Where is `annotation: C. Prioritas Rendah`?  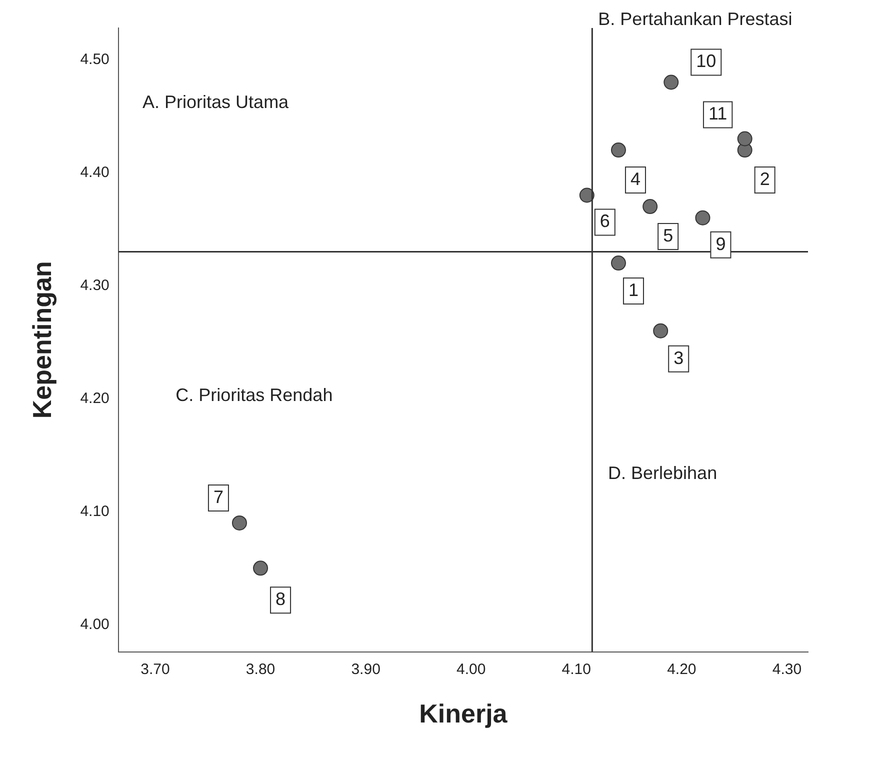 annotation: C. Prioritas Rendah is located at coordinates (254, 395).